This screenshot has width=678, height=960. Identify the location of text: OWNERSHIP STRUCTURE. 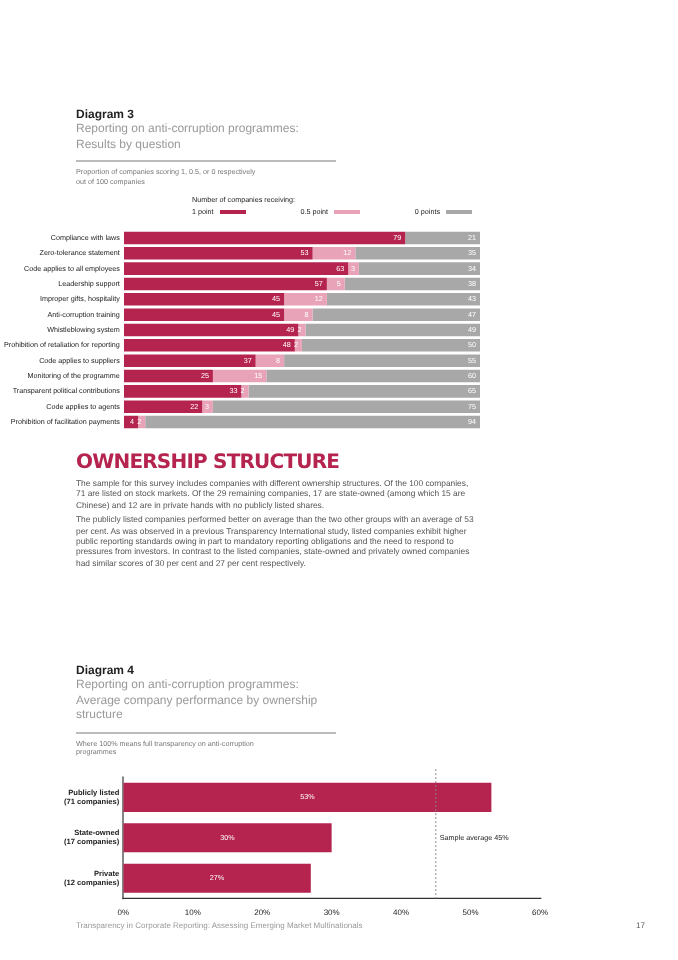
(209, 463).